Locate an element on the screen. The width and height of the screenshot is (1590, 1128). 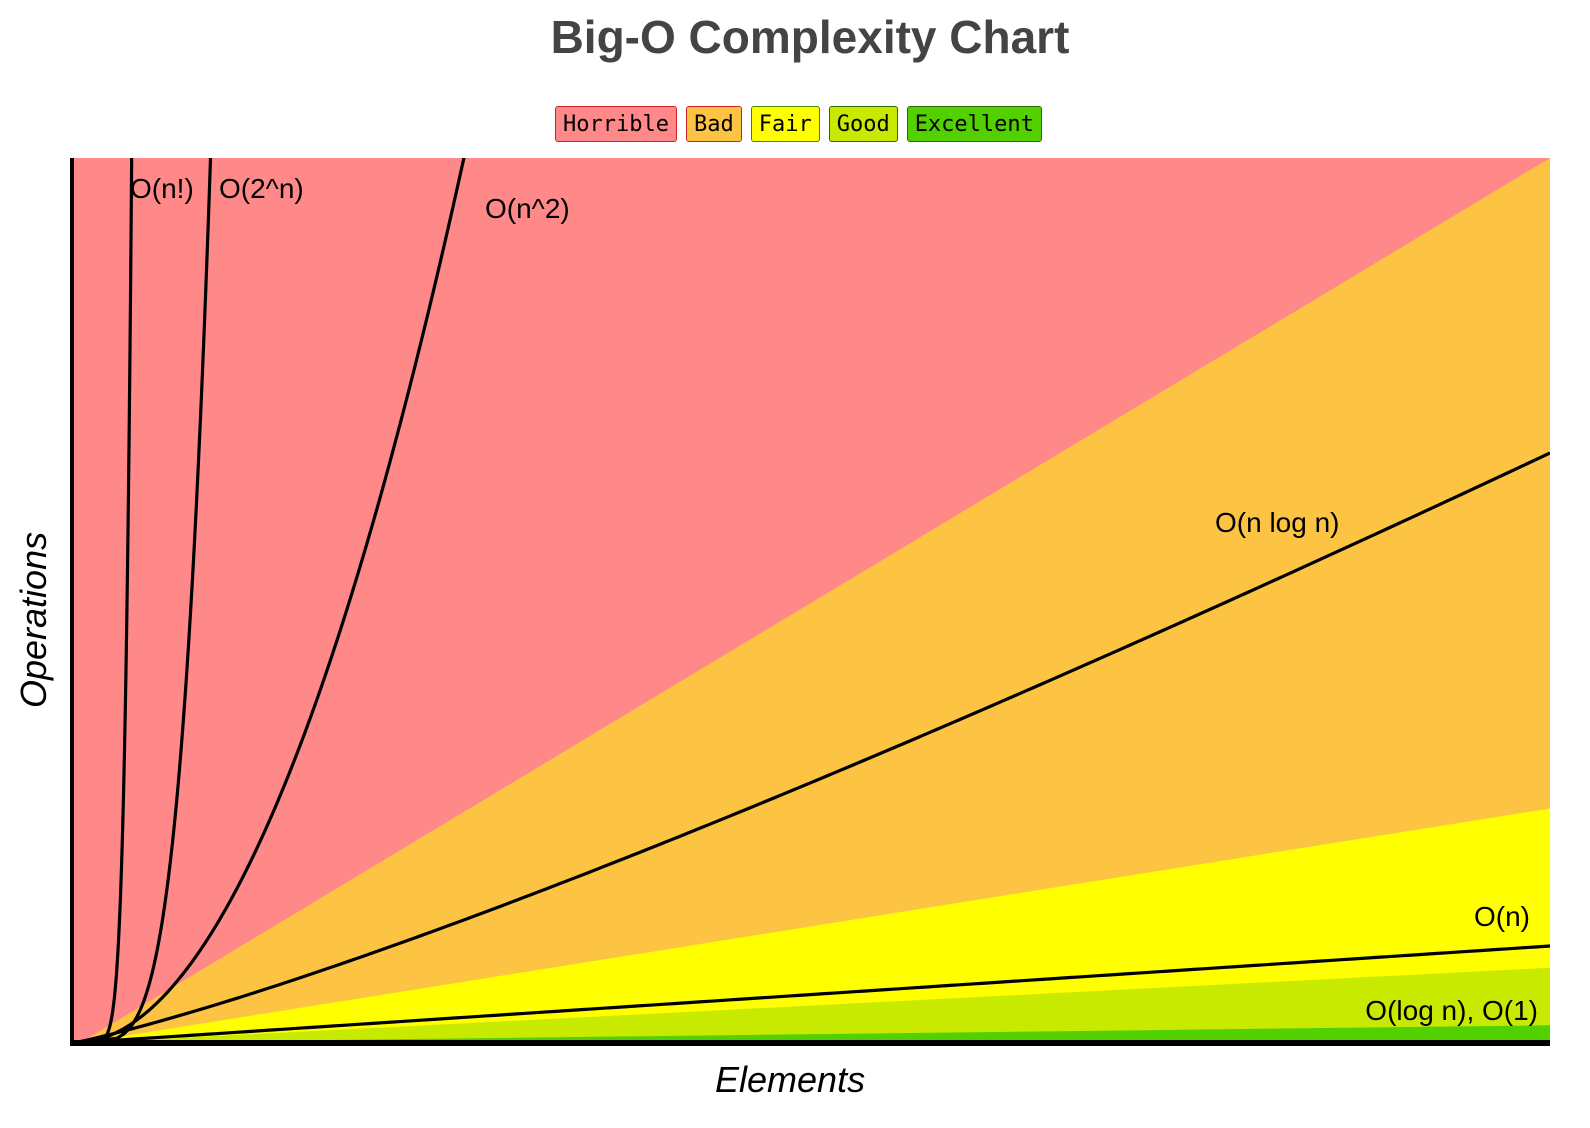
label-o-n-factorial: O(n!) is located at coordinates (162, 188).